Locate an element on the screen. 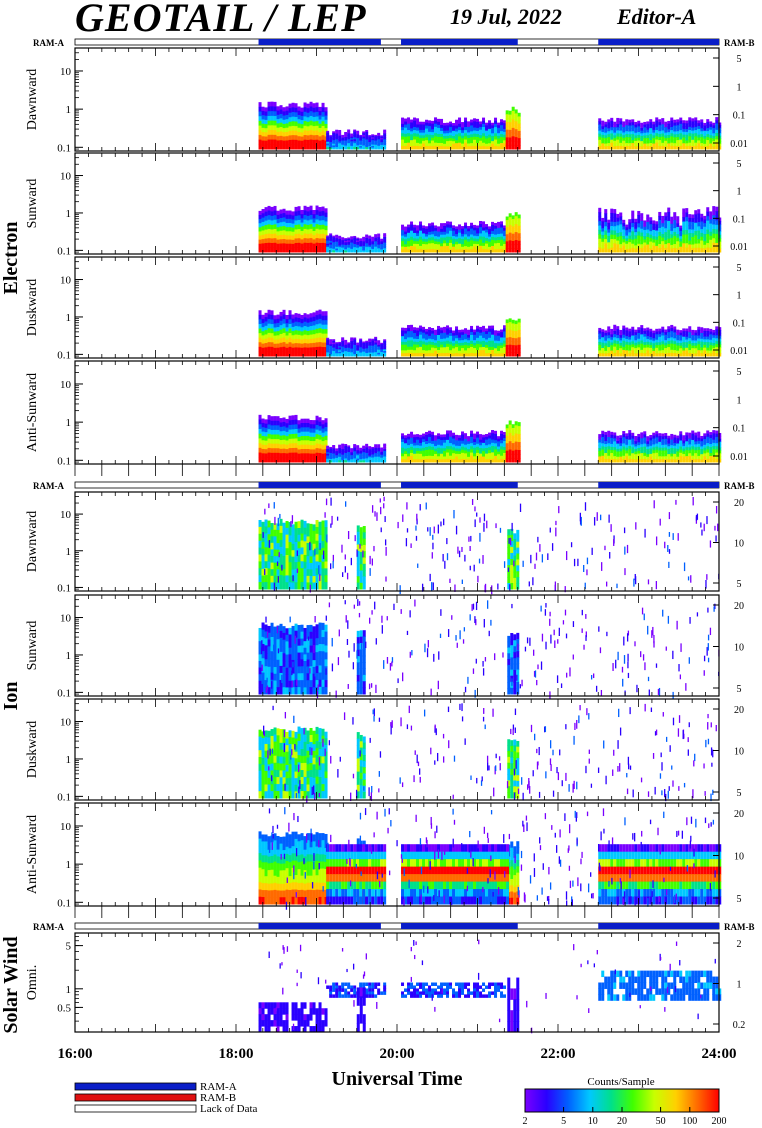  colorbar-tick-label: 20 is located at coordinates (622, 1121).